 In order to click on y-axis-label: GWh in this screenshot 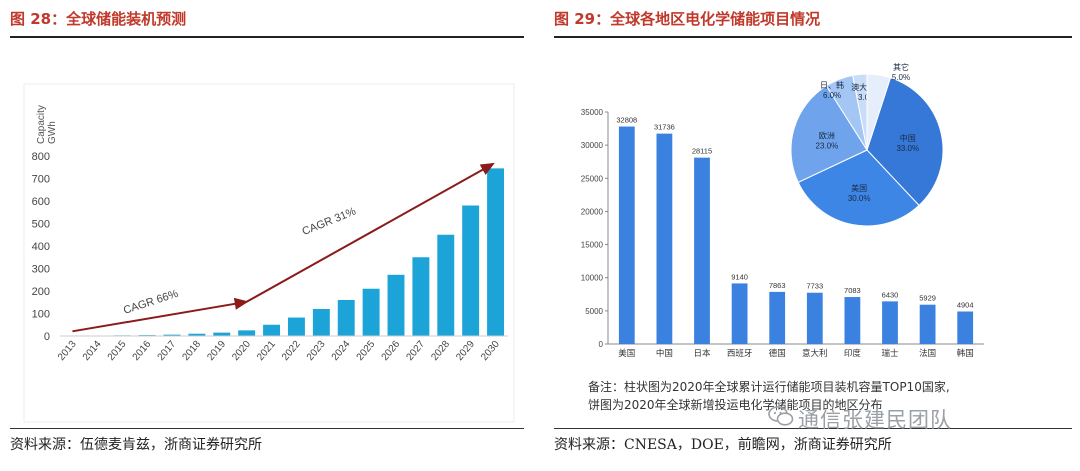, I will do `click(52, 132)`.